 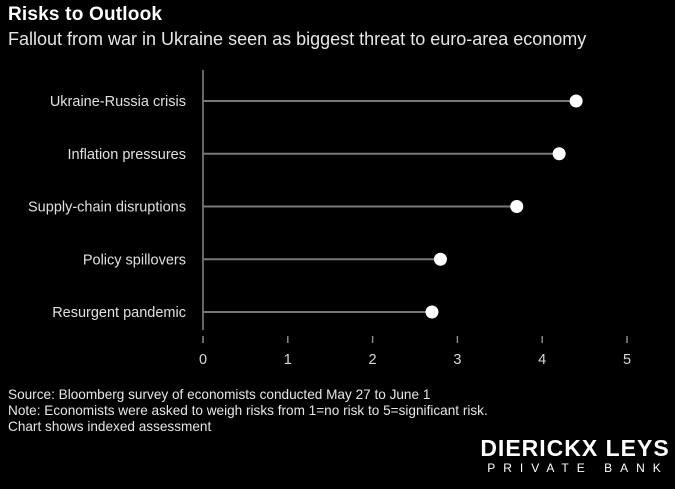 What do you see at coordinates (118, 102) in the screenshot?
I see `category-label-ukraine-russia-crisis: Ukraine-Russia crisis` at bounding box center [118, 102].